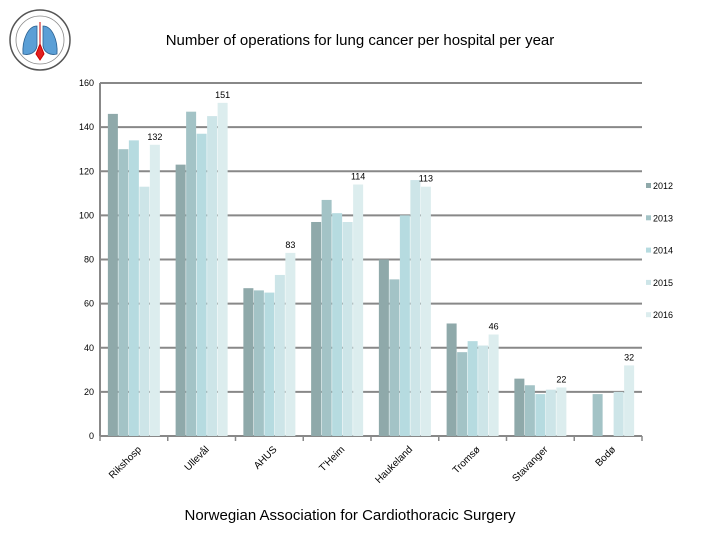 Image resolution: width=720 pixels, height=540 pixels. What do you see at coordinates (663, 186) in the screenshot?
I see `legend-label: 2012` at bounding box center [663, 186].